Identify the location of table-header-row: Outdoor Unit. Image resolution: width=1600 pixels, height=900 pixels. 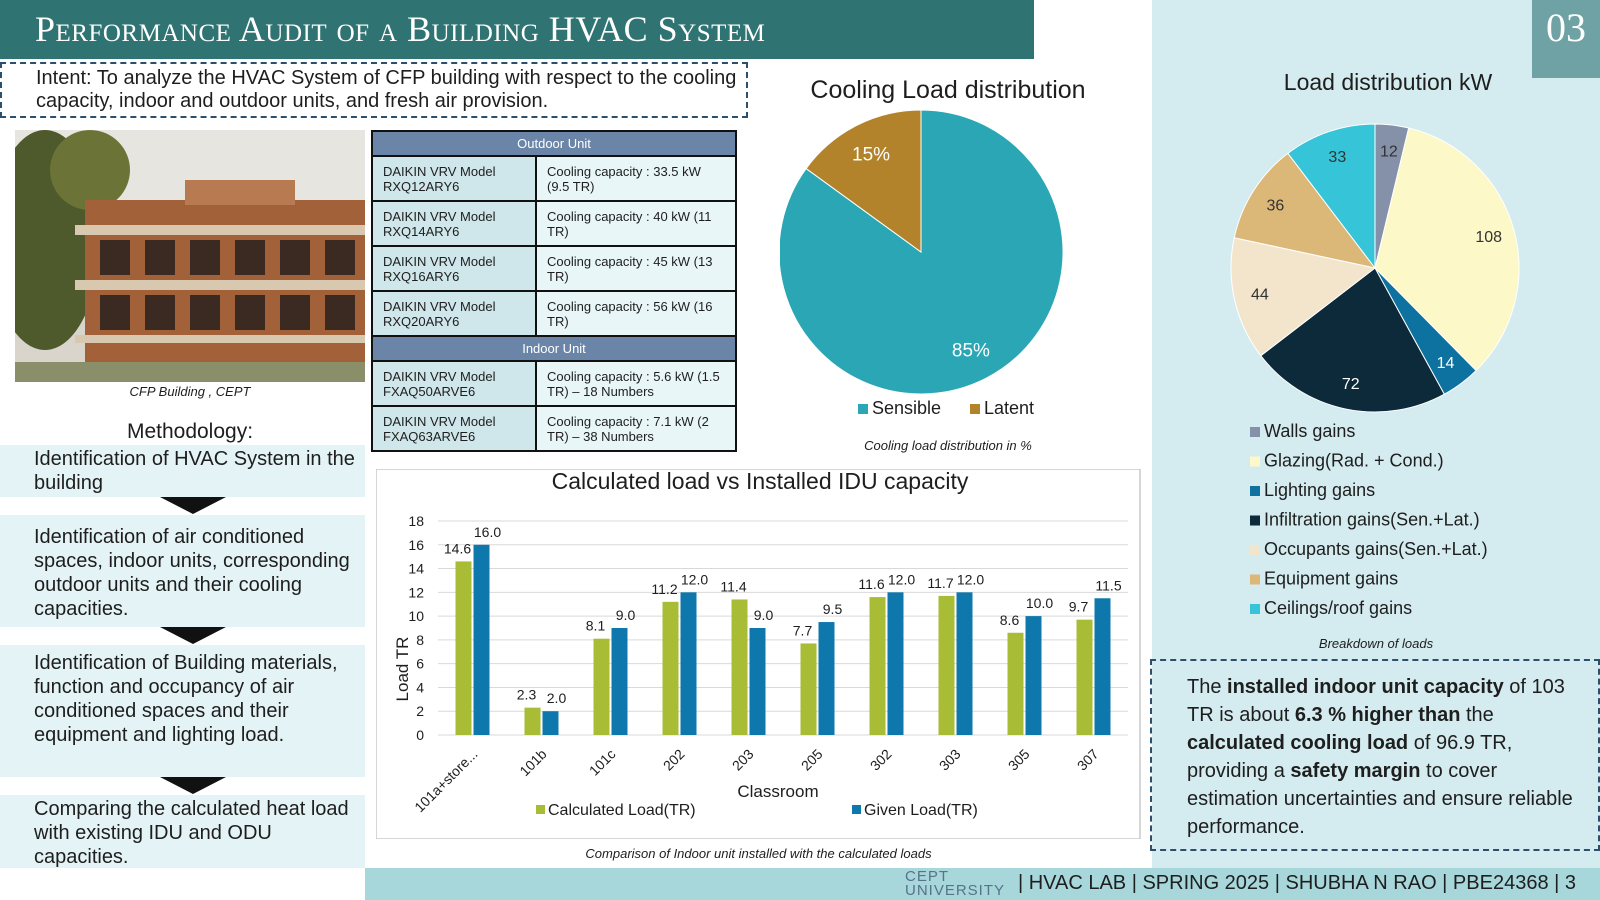
(554, 143).